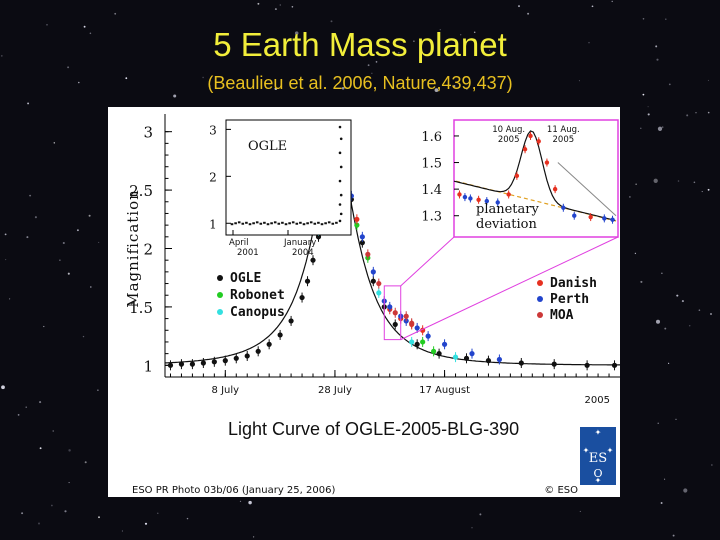 The height and width of the screenshot is (540, 720). I want to click on data-point-canopus, so click(455, 357).